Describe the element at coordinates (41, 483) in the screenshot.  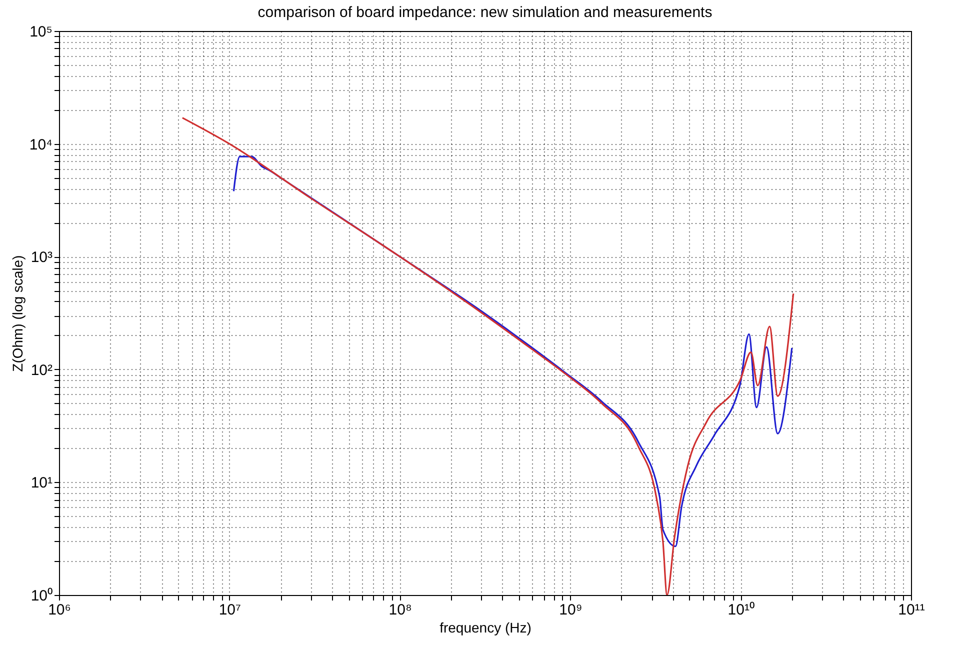
I see `y-tick-label: 10¹` at that location.